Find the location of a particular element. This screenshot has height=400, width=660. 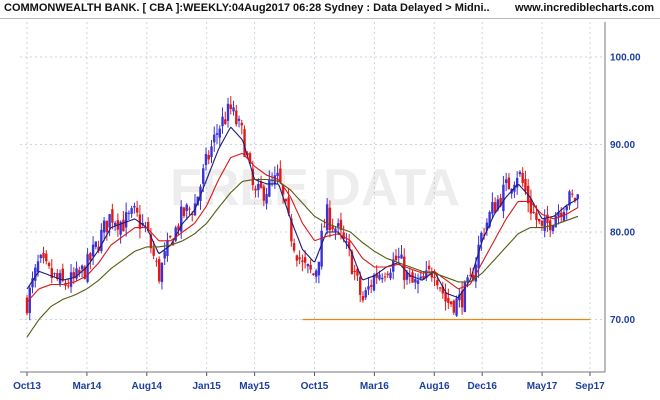

x-tick-label: May17 is located at coordinates (542, 386).